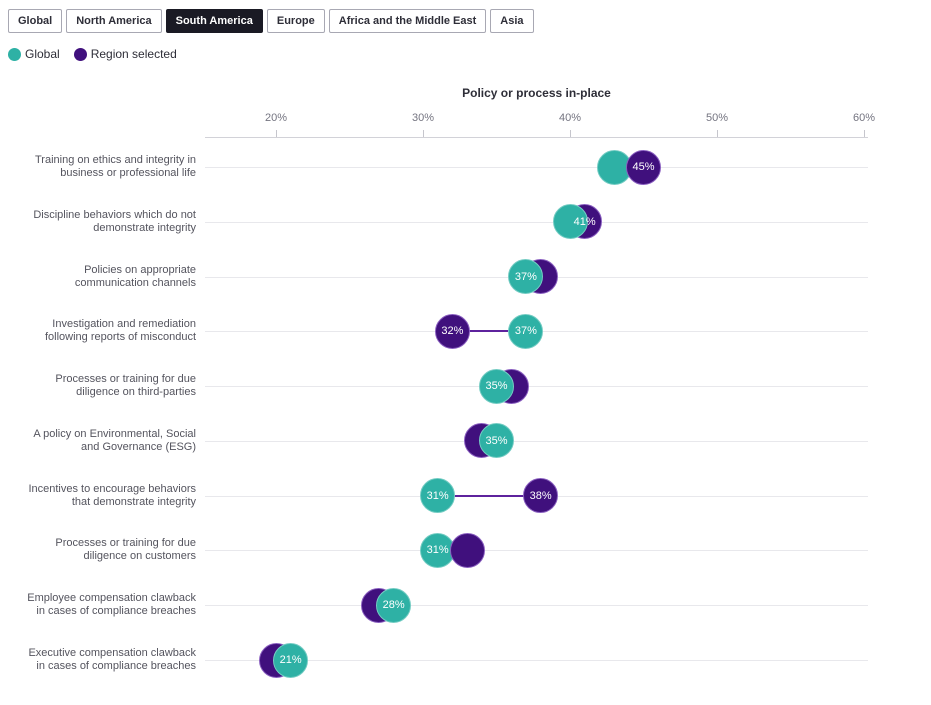 Image resolution: width=931 pixels, height=705 pixels. Describe the element at coordinates (114, 21) in the screenshot. I see `tab-north-america: North America` at that location.